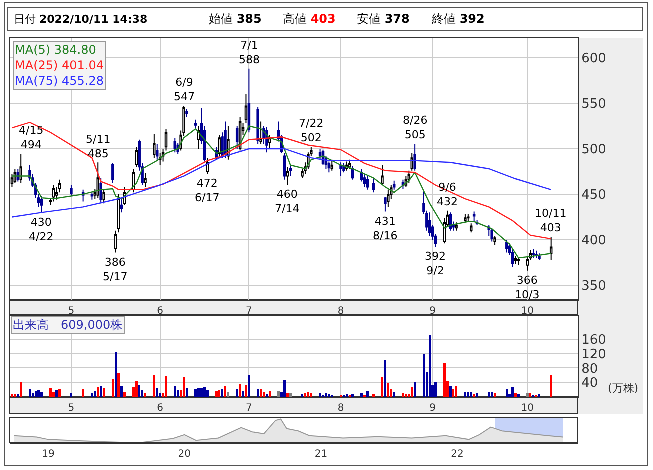 The height and width of the screenshot is (470, 653). Describe the element at coordinates (527, 288) in the screenshot. I see `annotation: 366 10/3` at that location.